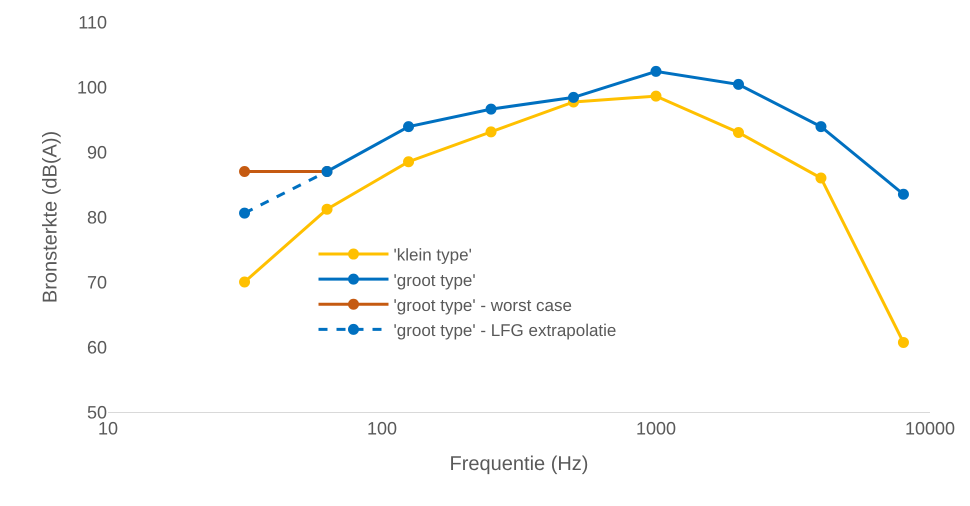 This screenshot has width=970, height=506. What do you see at coordinates (483, 305) in the screenshot?
I see `legend-label: 'groot type' - worst case` at bounding box center [483, 305].